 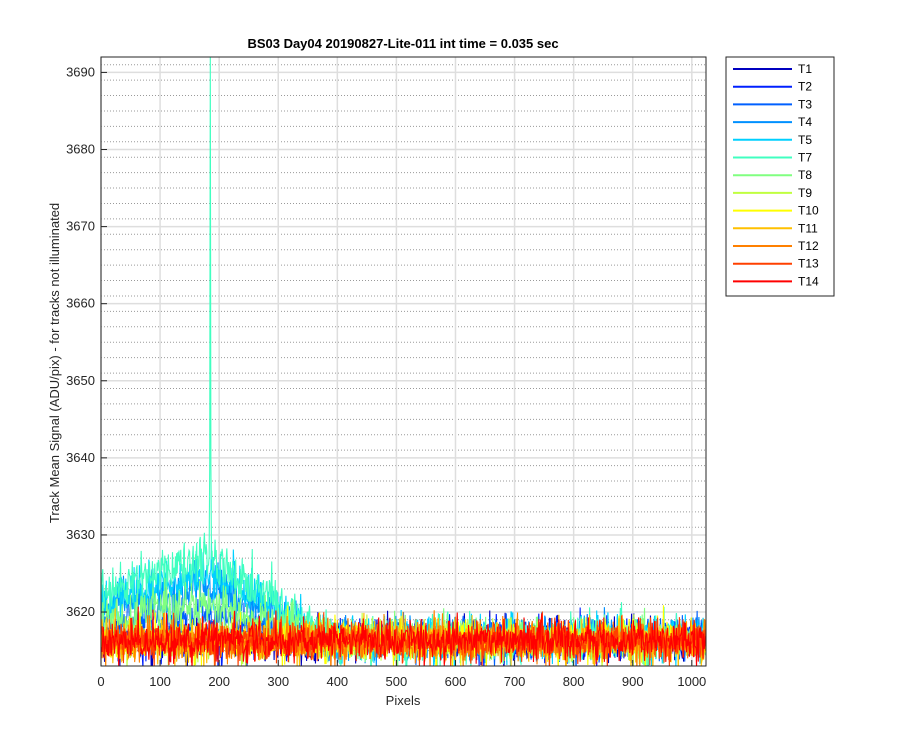 What do you see at coordinates (160, 681) in the screenshot?
I see `x-tick-label: 100` at bounding box center [160, 681].